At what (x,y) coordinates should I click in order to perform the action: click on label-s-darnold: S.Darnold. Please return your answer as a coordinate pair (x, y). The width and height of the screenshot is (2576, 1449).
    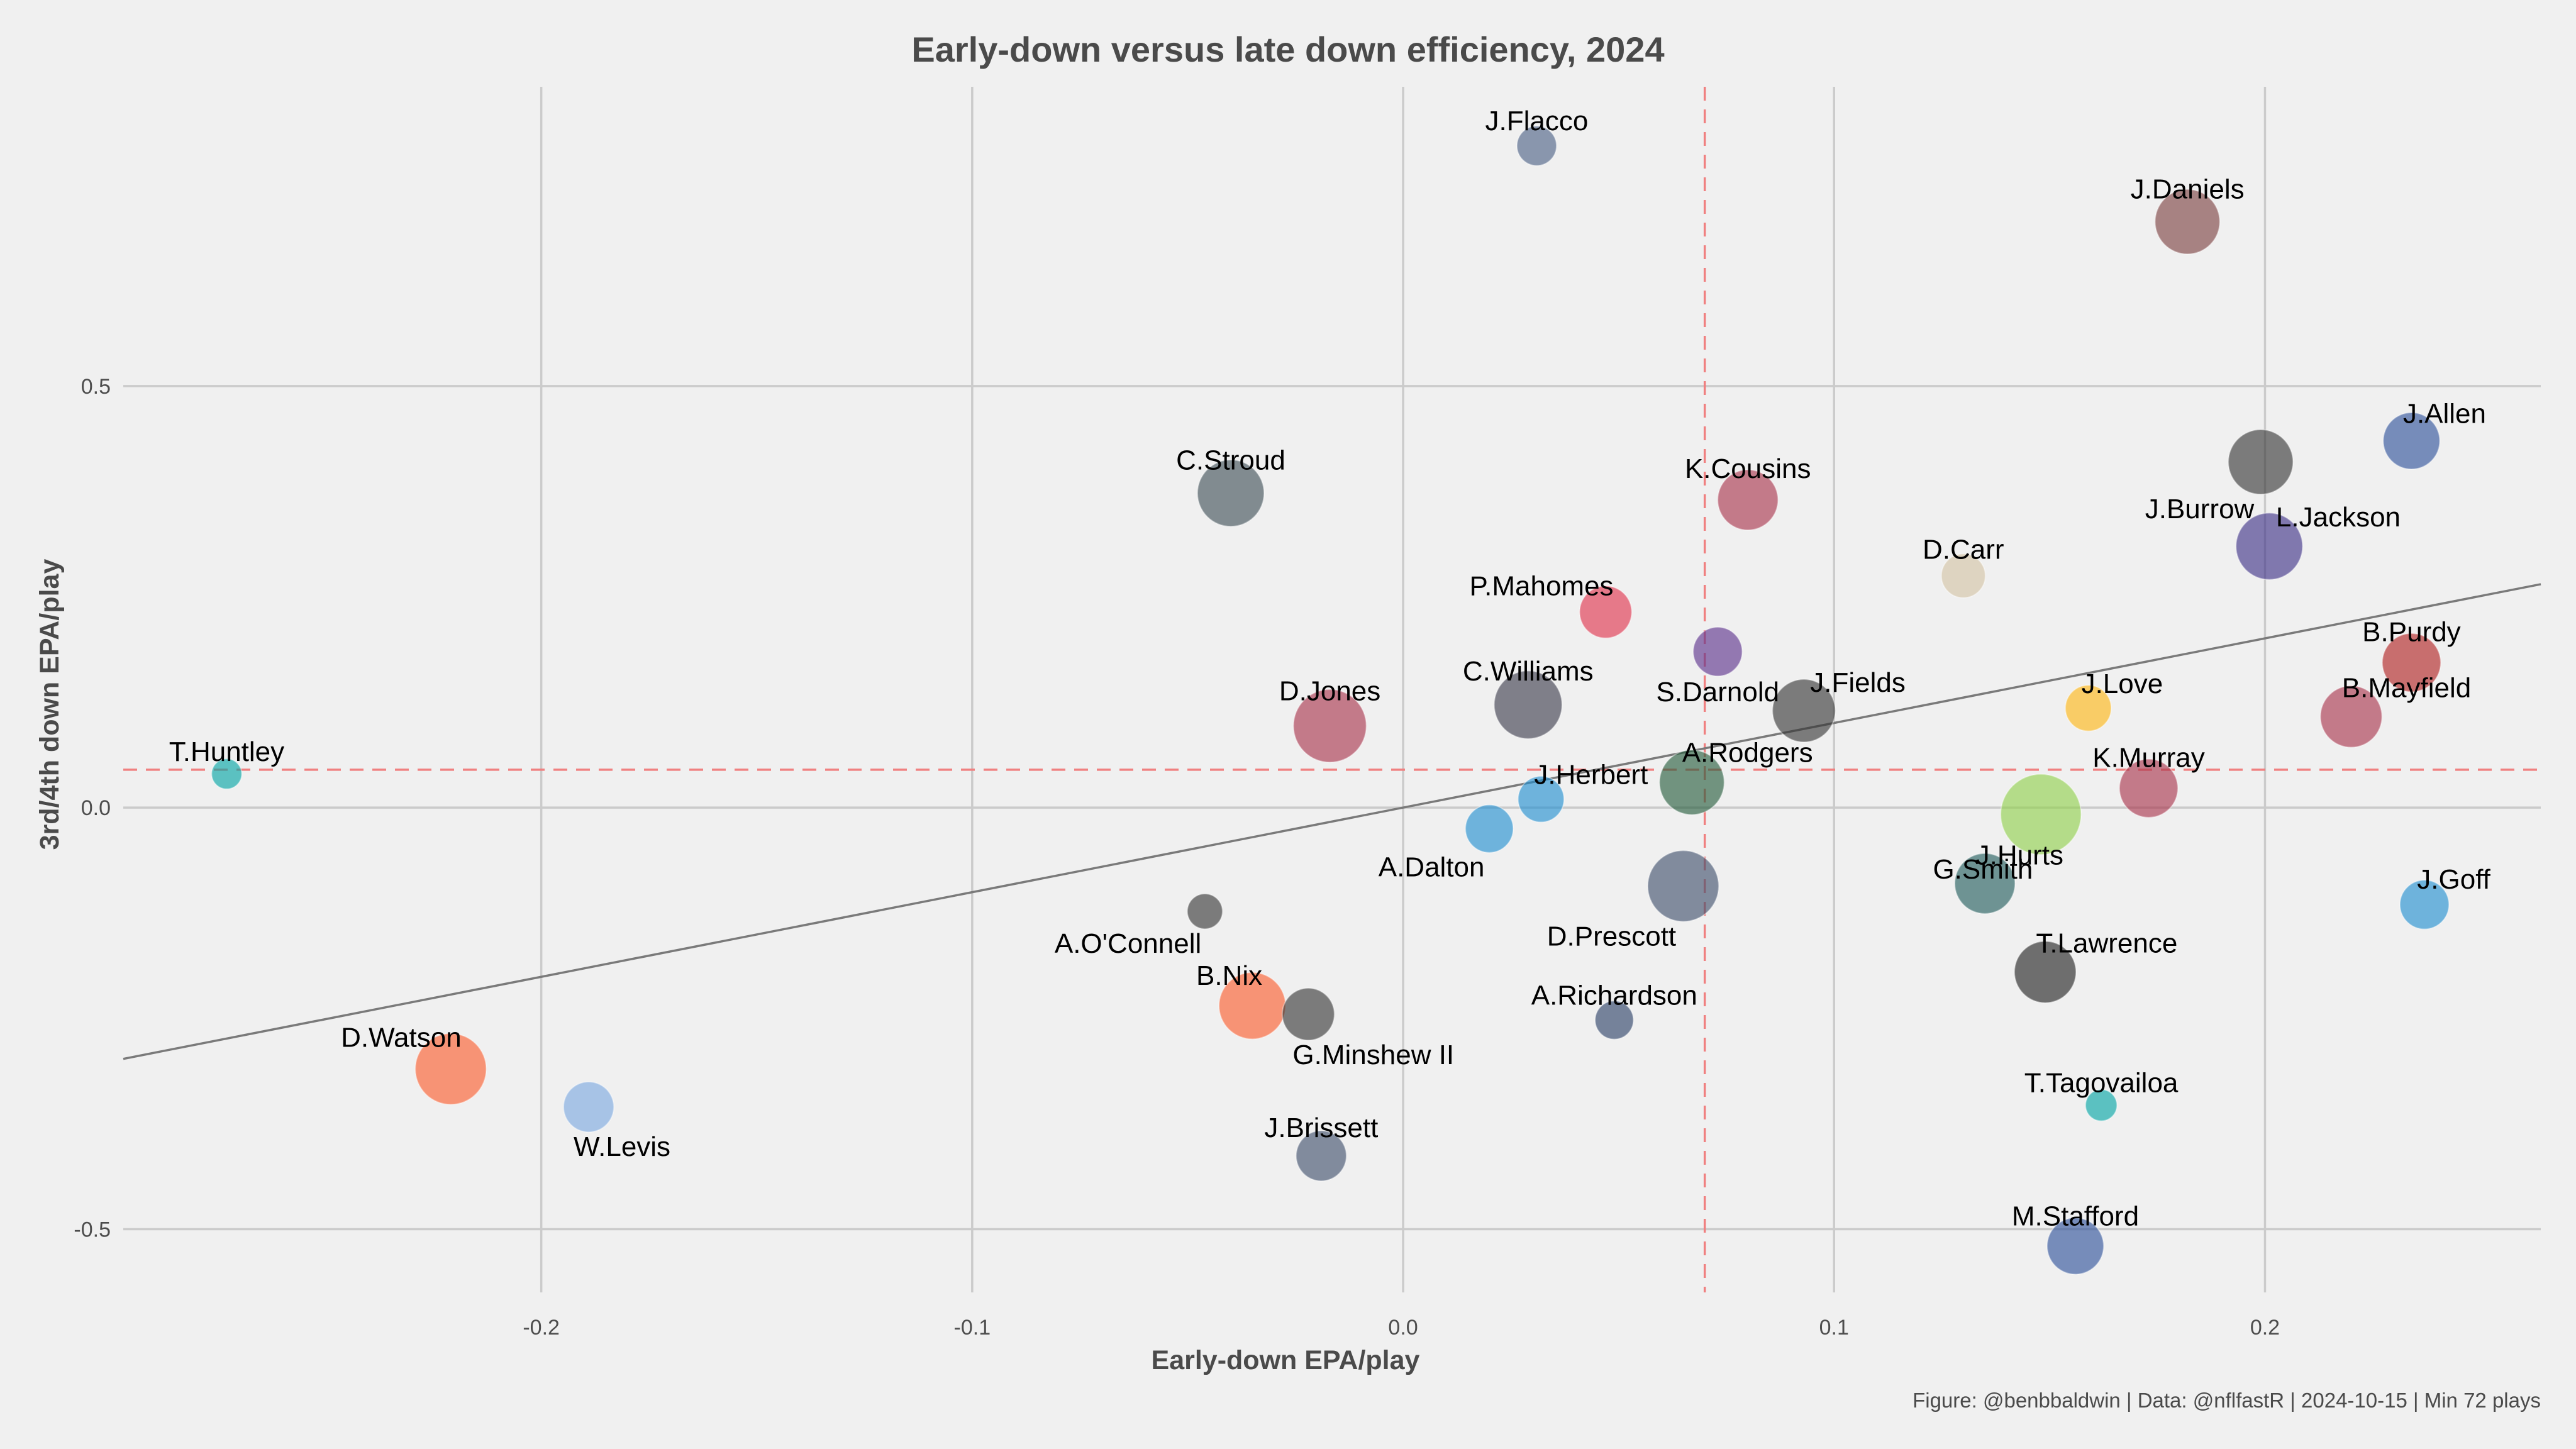
    Looking at the image, I should click on (1717, 692).